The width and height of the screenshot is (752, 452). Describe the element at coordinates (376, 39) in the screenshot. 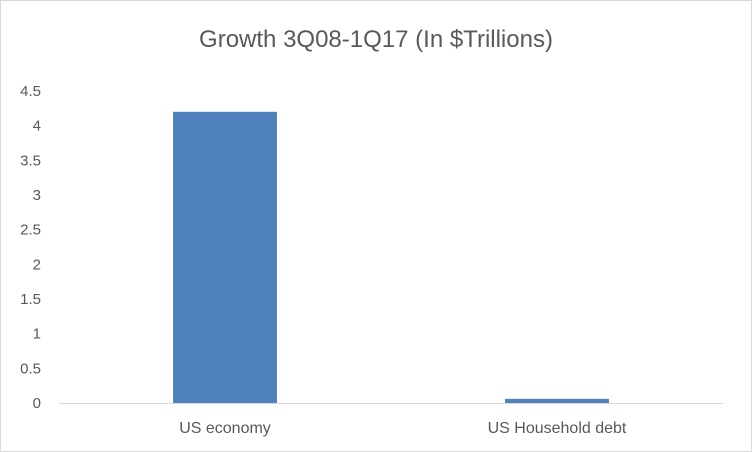

I see `chart-title: Growth 3Q08-1Q17 (In $Trillions)` at that location.